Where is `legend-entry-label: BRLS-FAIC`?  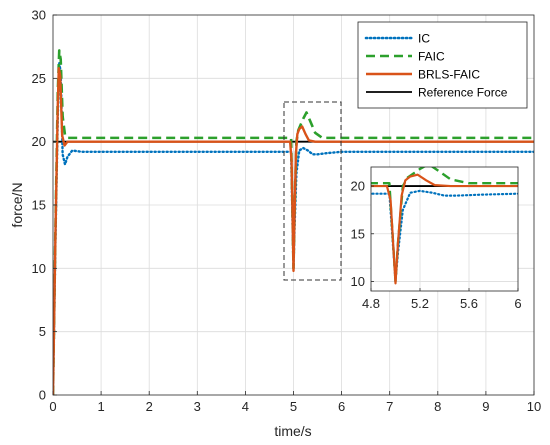 legend-entry-label: BRLS-FAIC is located at coordinates (449, 75).